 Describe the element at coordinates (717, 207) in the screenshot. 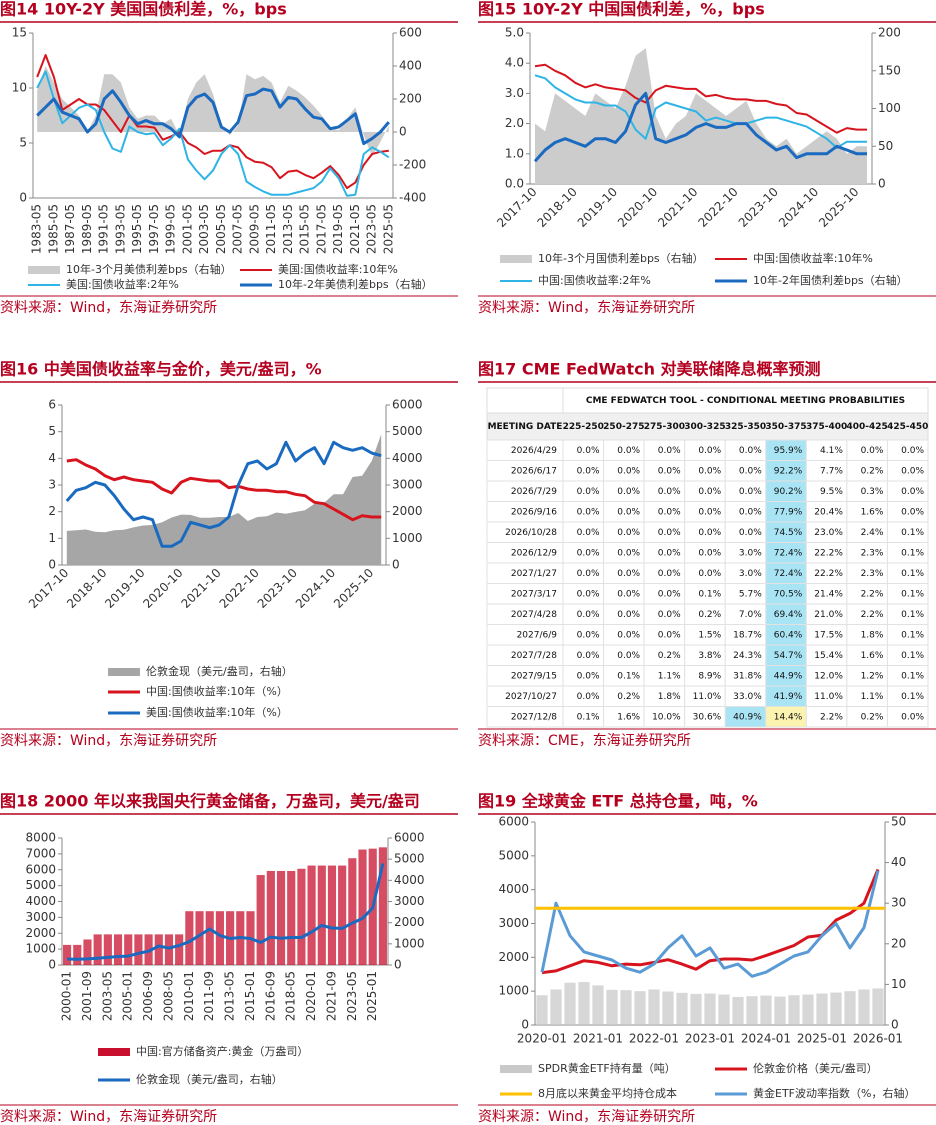

I see `x-tick-label: 2022-10` at that location.